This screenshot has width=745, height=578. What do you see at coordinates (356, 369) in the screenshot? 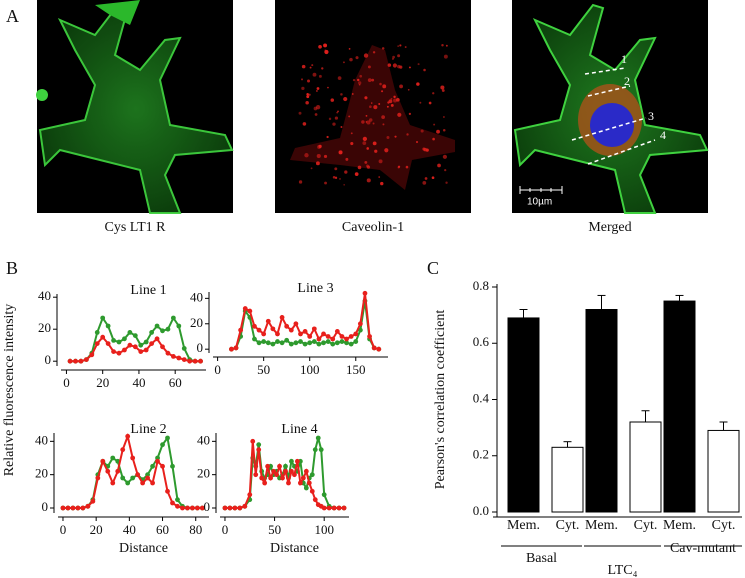
I see `x-tick-label: 150` at bounding box center [356, 369].